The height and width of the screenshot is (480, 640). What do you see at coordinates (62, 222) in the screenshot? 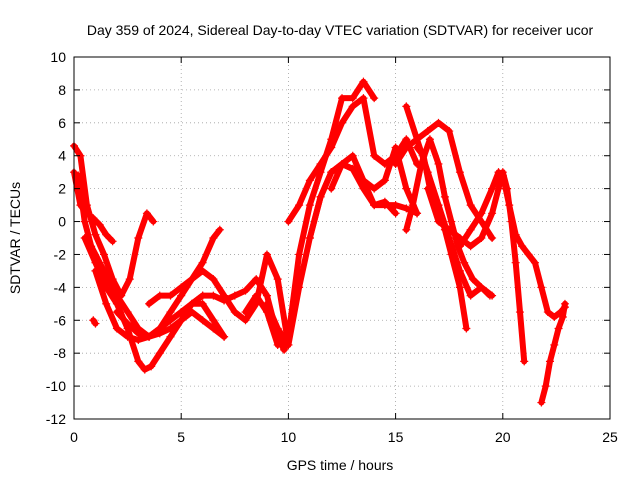
I see `y-tick-label: 0` at bounding box center [62, 222].